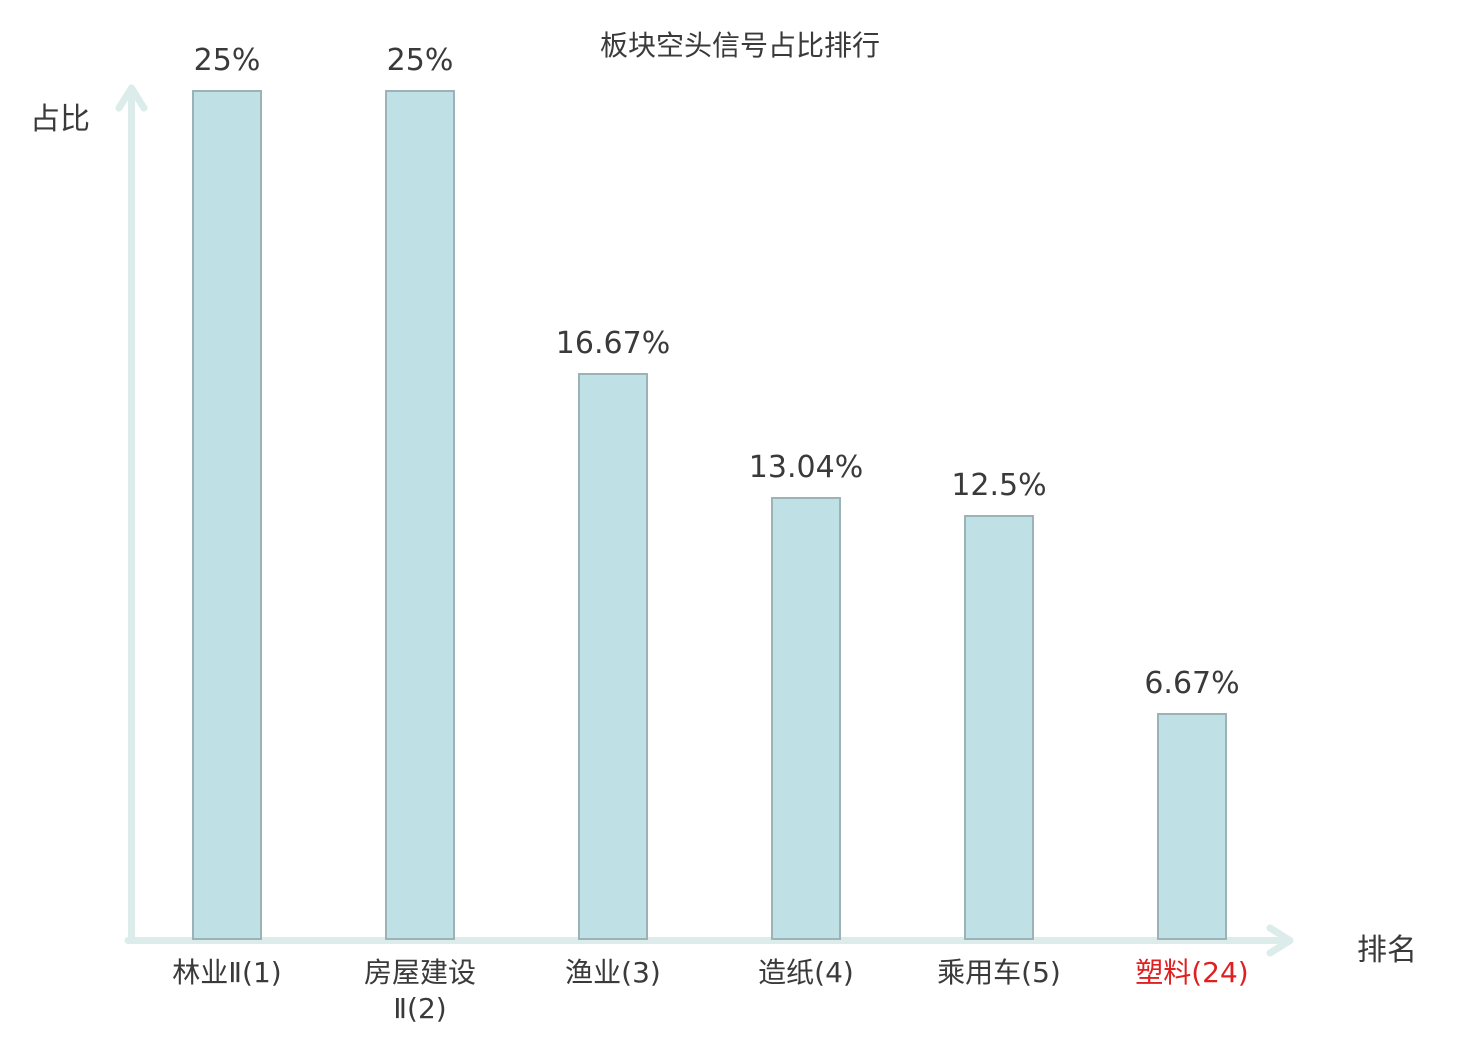  I want to click on y-axis-arrowhead, so click(131, 98).